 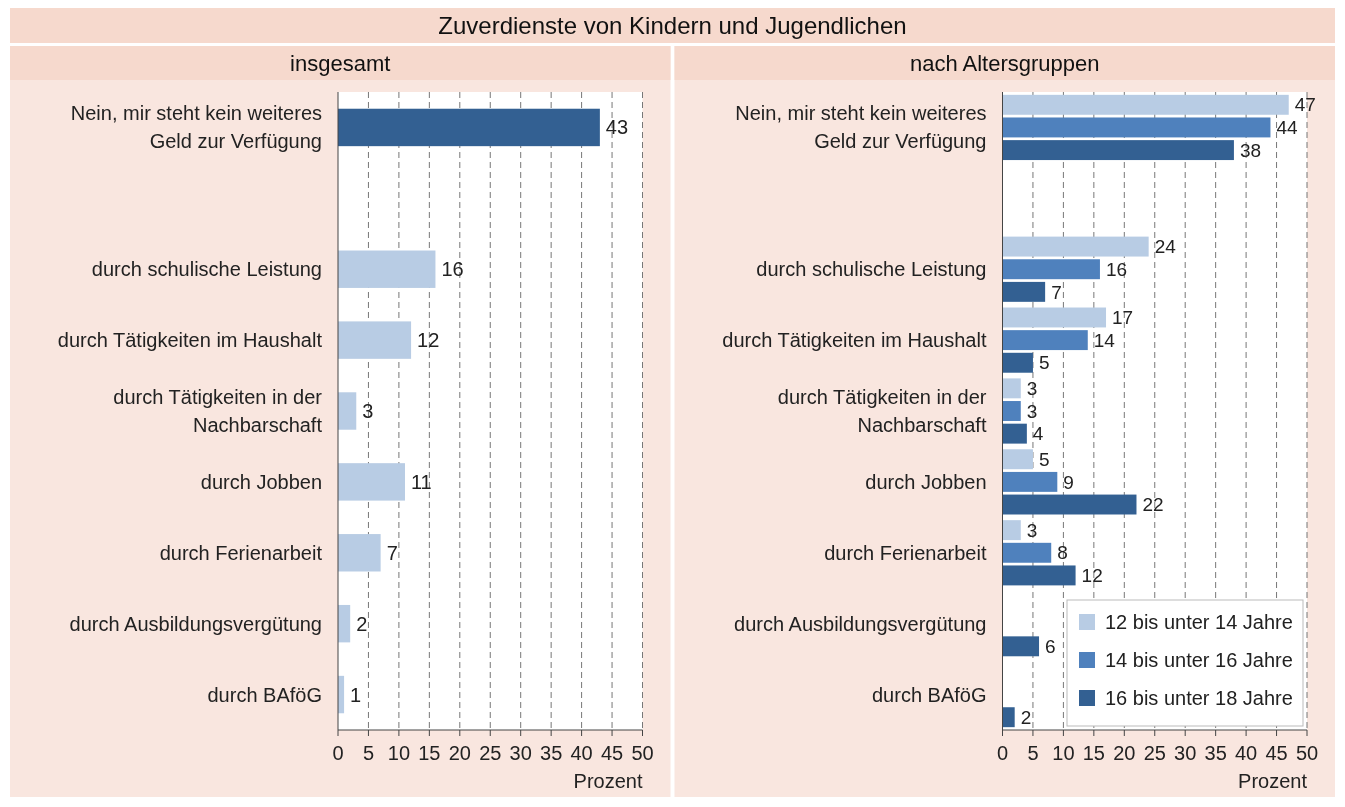 I want to click on data-label: 1, so click(x=356, y=694).